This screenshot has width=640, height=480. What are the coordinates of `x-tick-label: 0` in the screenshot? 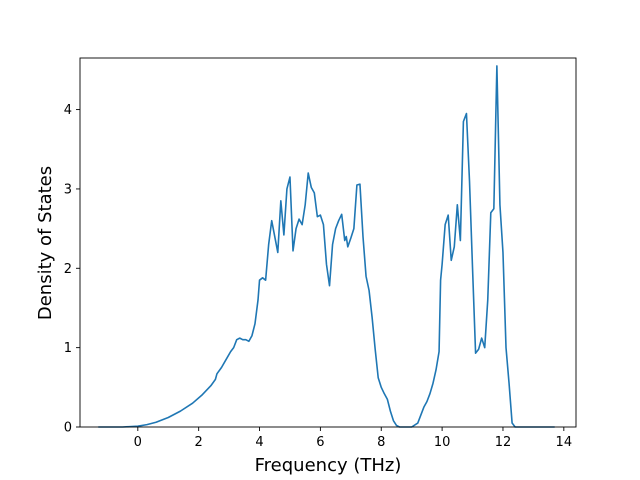 It's located at (138, 442).